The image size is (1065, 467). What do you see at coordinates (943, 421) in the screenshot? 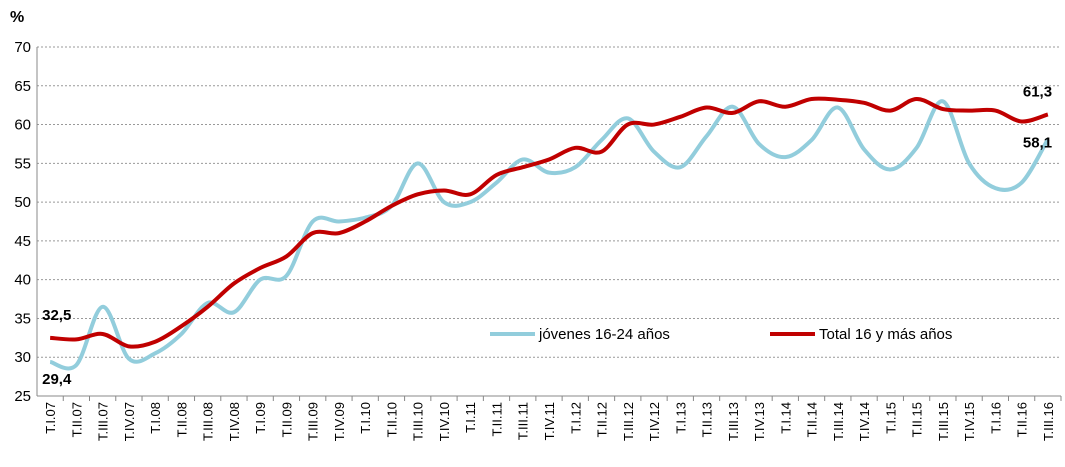
I see `x-tick-label: T.III.15` at bounding box center [943, 421].